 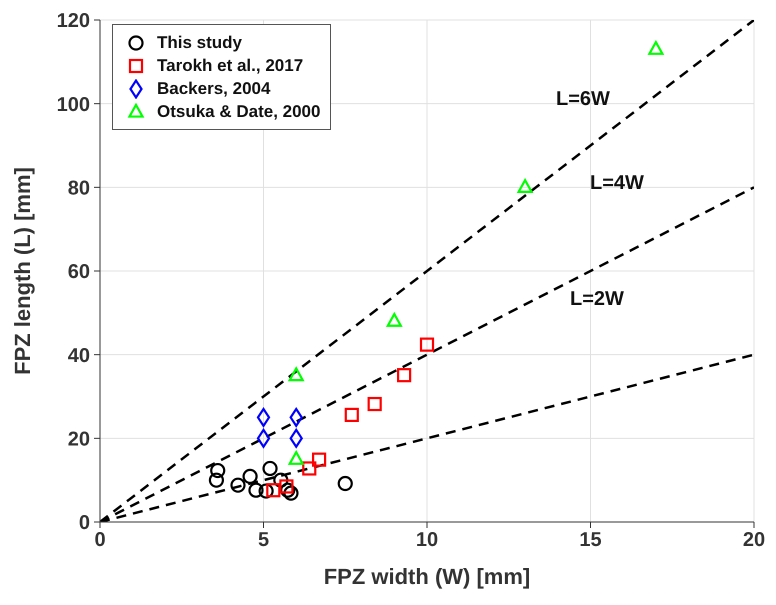 I want to click on legend-label: Otsuka & Date, 2000, so click(x=238, y=112).